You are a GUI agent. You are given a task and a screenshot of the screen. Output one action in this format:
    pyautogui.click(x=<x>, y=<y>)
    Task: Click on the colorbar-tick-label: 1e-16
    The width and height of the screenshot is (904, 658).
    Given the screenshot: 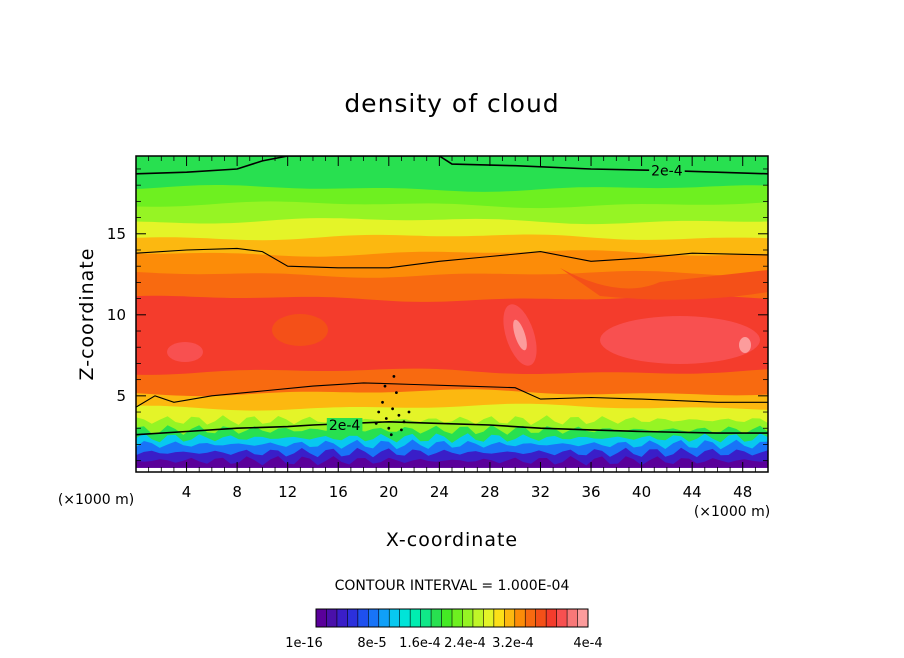 What is the action you would take?
    pyautogui.click(x=304, y=643)
    